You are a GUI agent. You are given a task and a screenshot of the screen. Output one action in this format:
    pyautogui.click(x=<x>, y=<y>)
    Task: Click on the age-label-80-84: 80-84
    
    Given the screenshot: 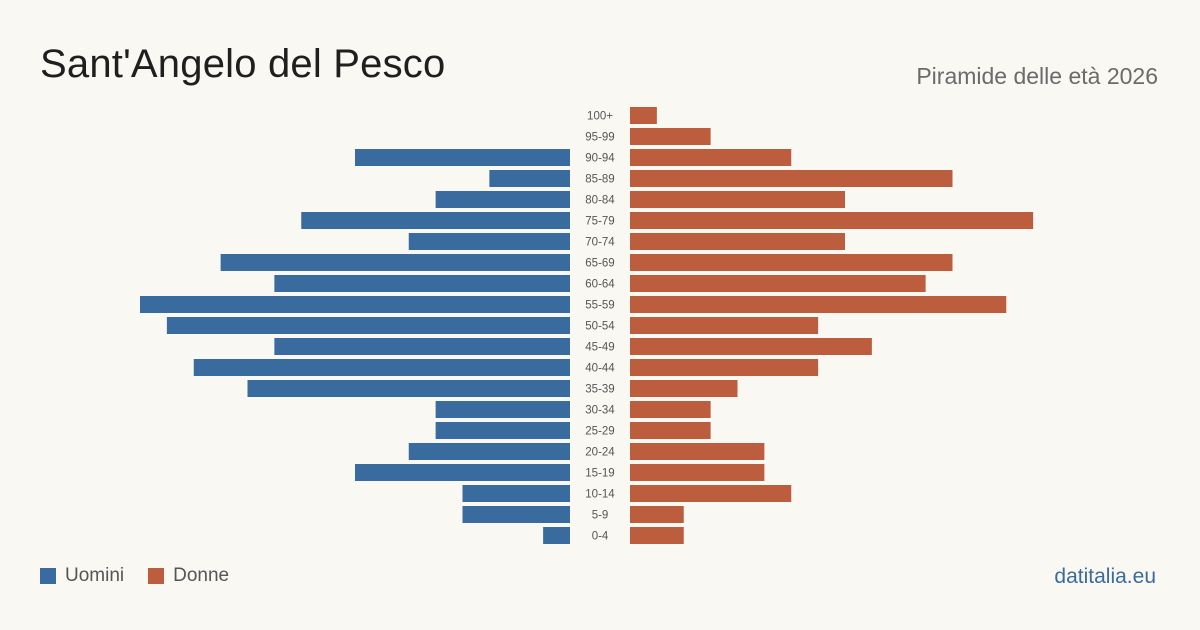 What is the action you would take?
    pyautogui.click(x=600, y=201)
    